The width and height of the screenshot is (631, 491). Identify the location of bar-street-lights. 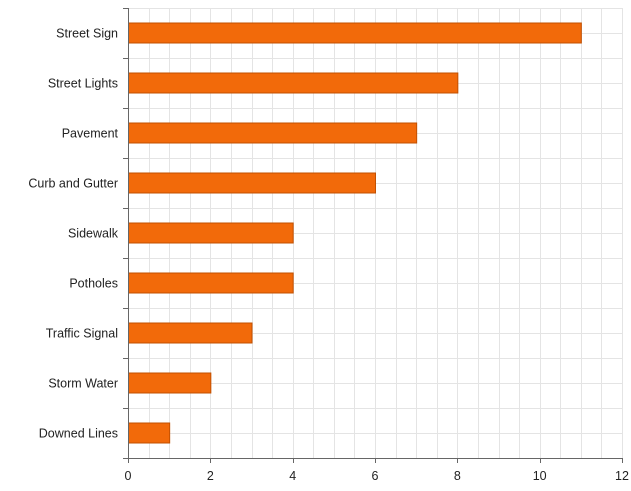
(293, 83).